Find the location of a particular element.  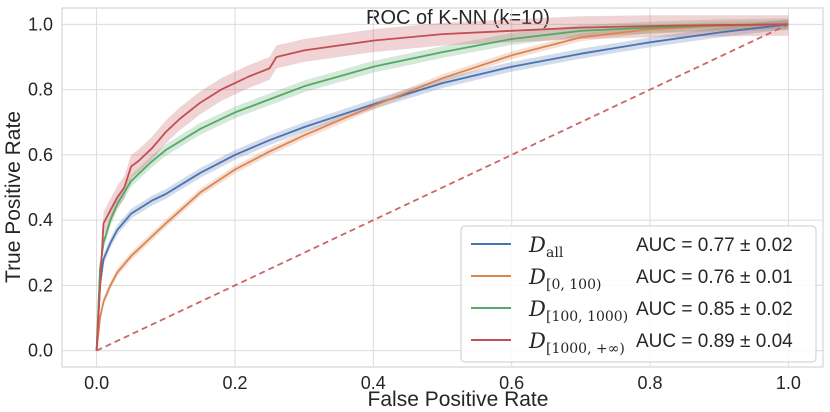

legend-subscript: [1000, +∞) is located at coordinates (585, 349).